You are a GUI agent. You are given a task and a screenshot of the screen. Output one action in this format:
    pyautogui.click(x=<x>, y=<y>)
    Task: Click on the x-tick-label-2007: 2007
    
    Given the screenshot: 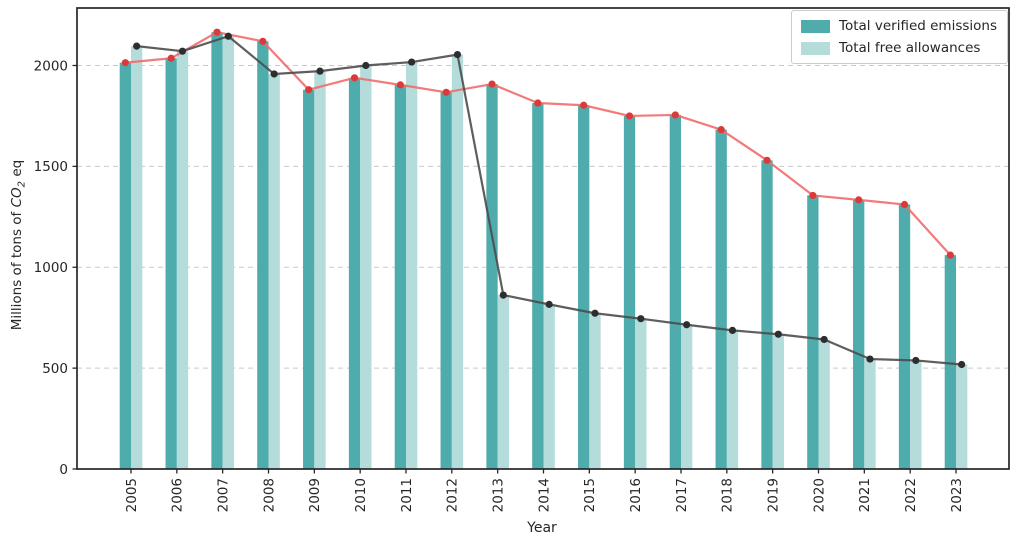 What is the action you would take?
    pyautogui.click(x=223, y=495)
    